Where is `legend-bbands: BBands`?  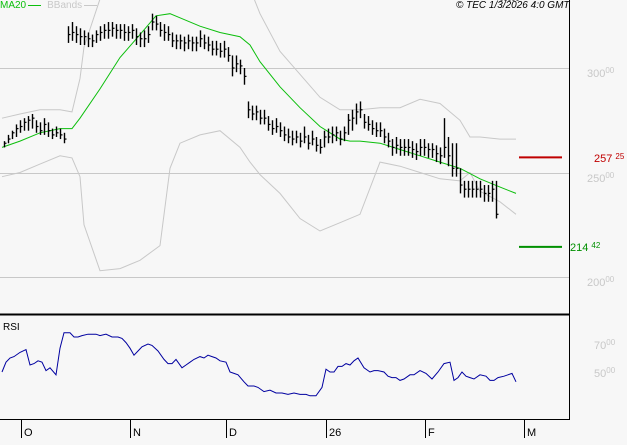
legend-bbands: BBands is located at coordinates (72, 5).